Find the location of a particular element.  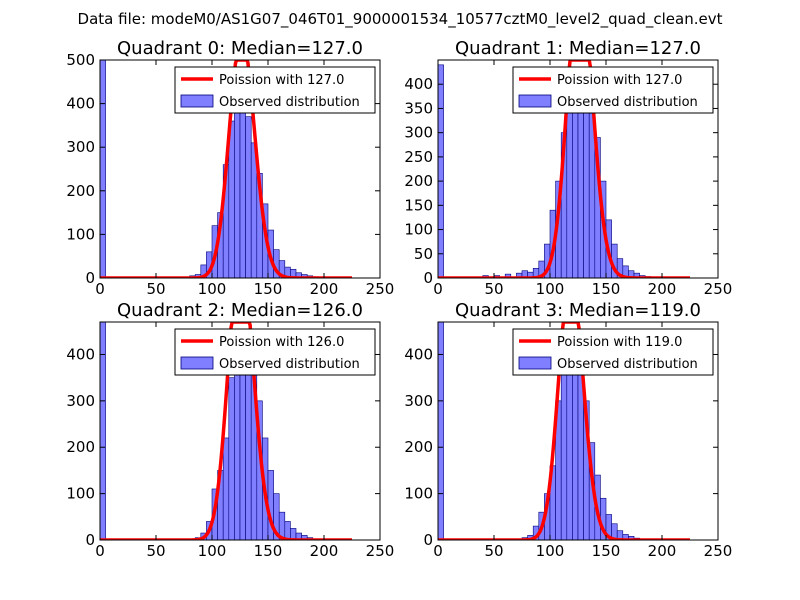

quadrant-2-title: Quadrant 2: Median=126.0 is located at coordinates (240, 310).